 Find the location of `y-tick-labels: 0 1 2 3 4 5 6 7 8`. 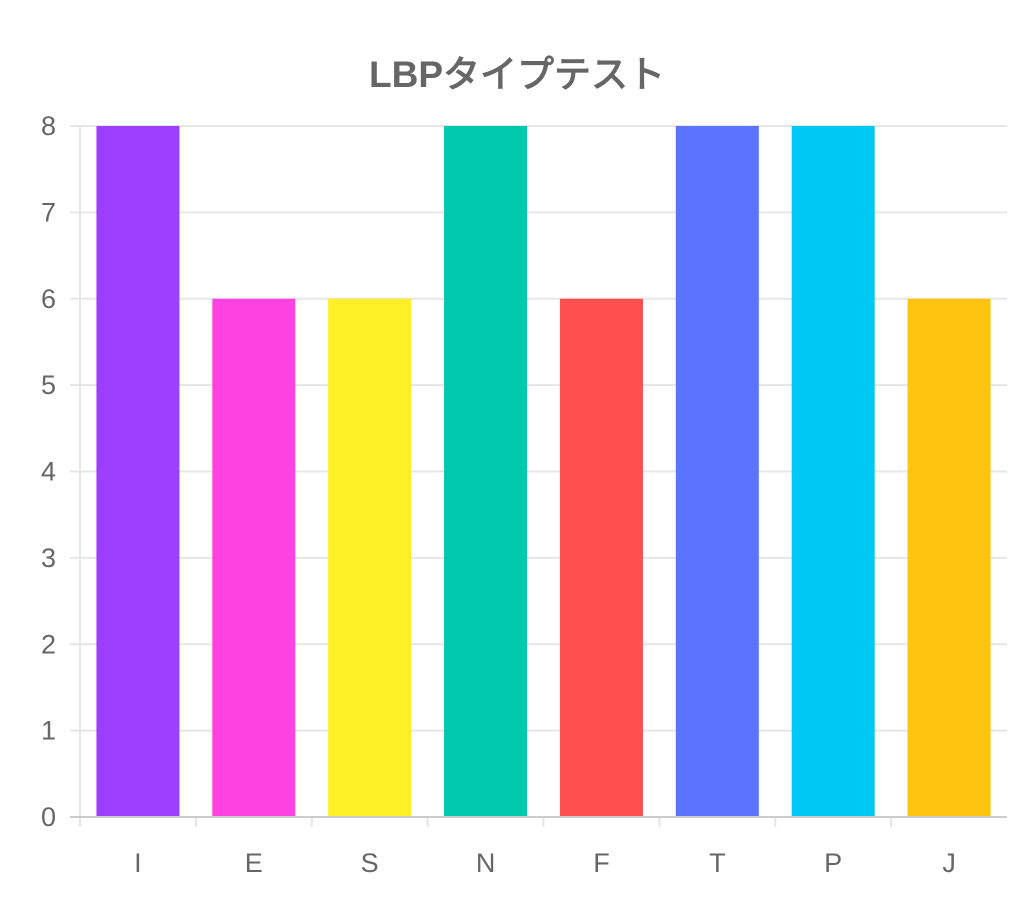

y-tick-labels: 0 1 2 3 4 5 6 7 8 is located at coordinates (48, 471).